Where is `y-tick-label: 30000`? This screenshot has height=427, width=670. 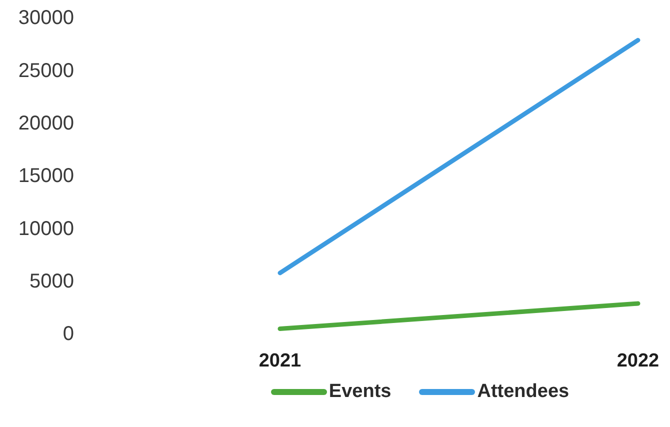 y-tick-label: 30000 is located at coordinates (46, 18).